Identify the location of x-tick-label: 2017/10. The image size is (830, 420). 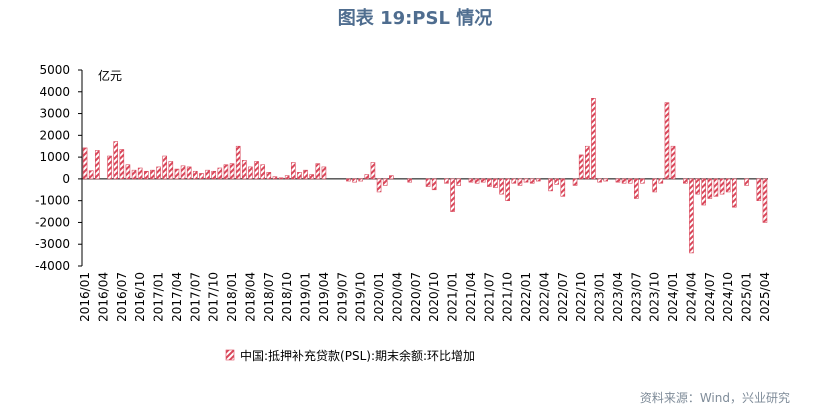
(214, 297).